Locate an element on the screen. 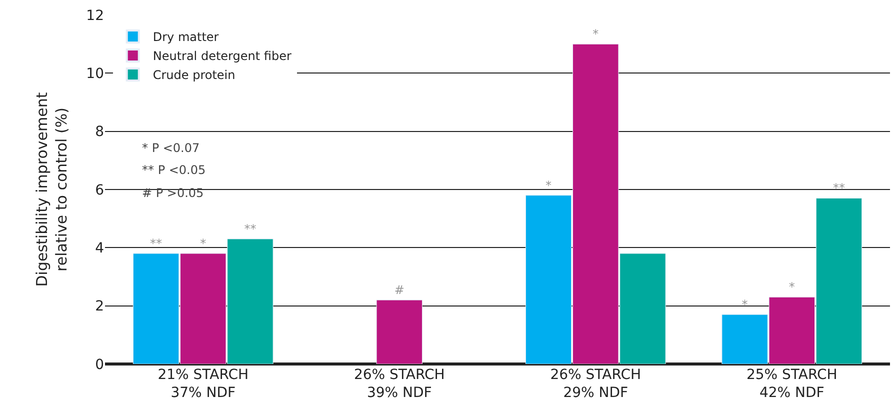  annotation: # P >0.05 is located at coordinates (173, 193).